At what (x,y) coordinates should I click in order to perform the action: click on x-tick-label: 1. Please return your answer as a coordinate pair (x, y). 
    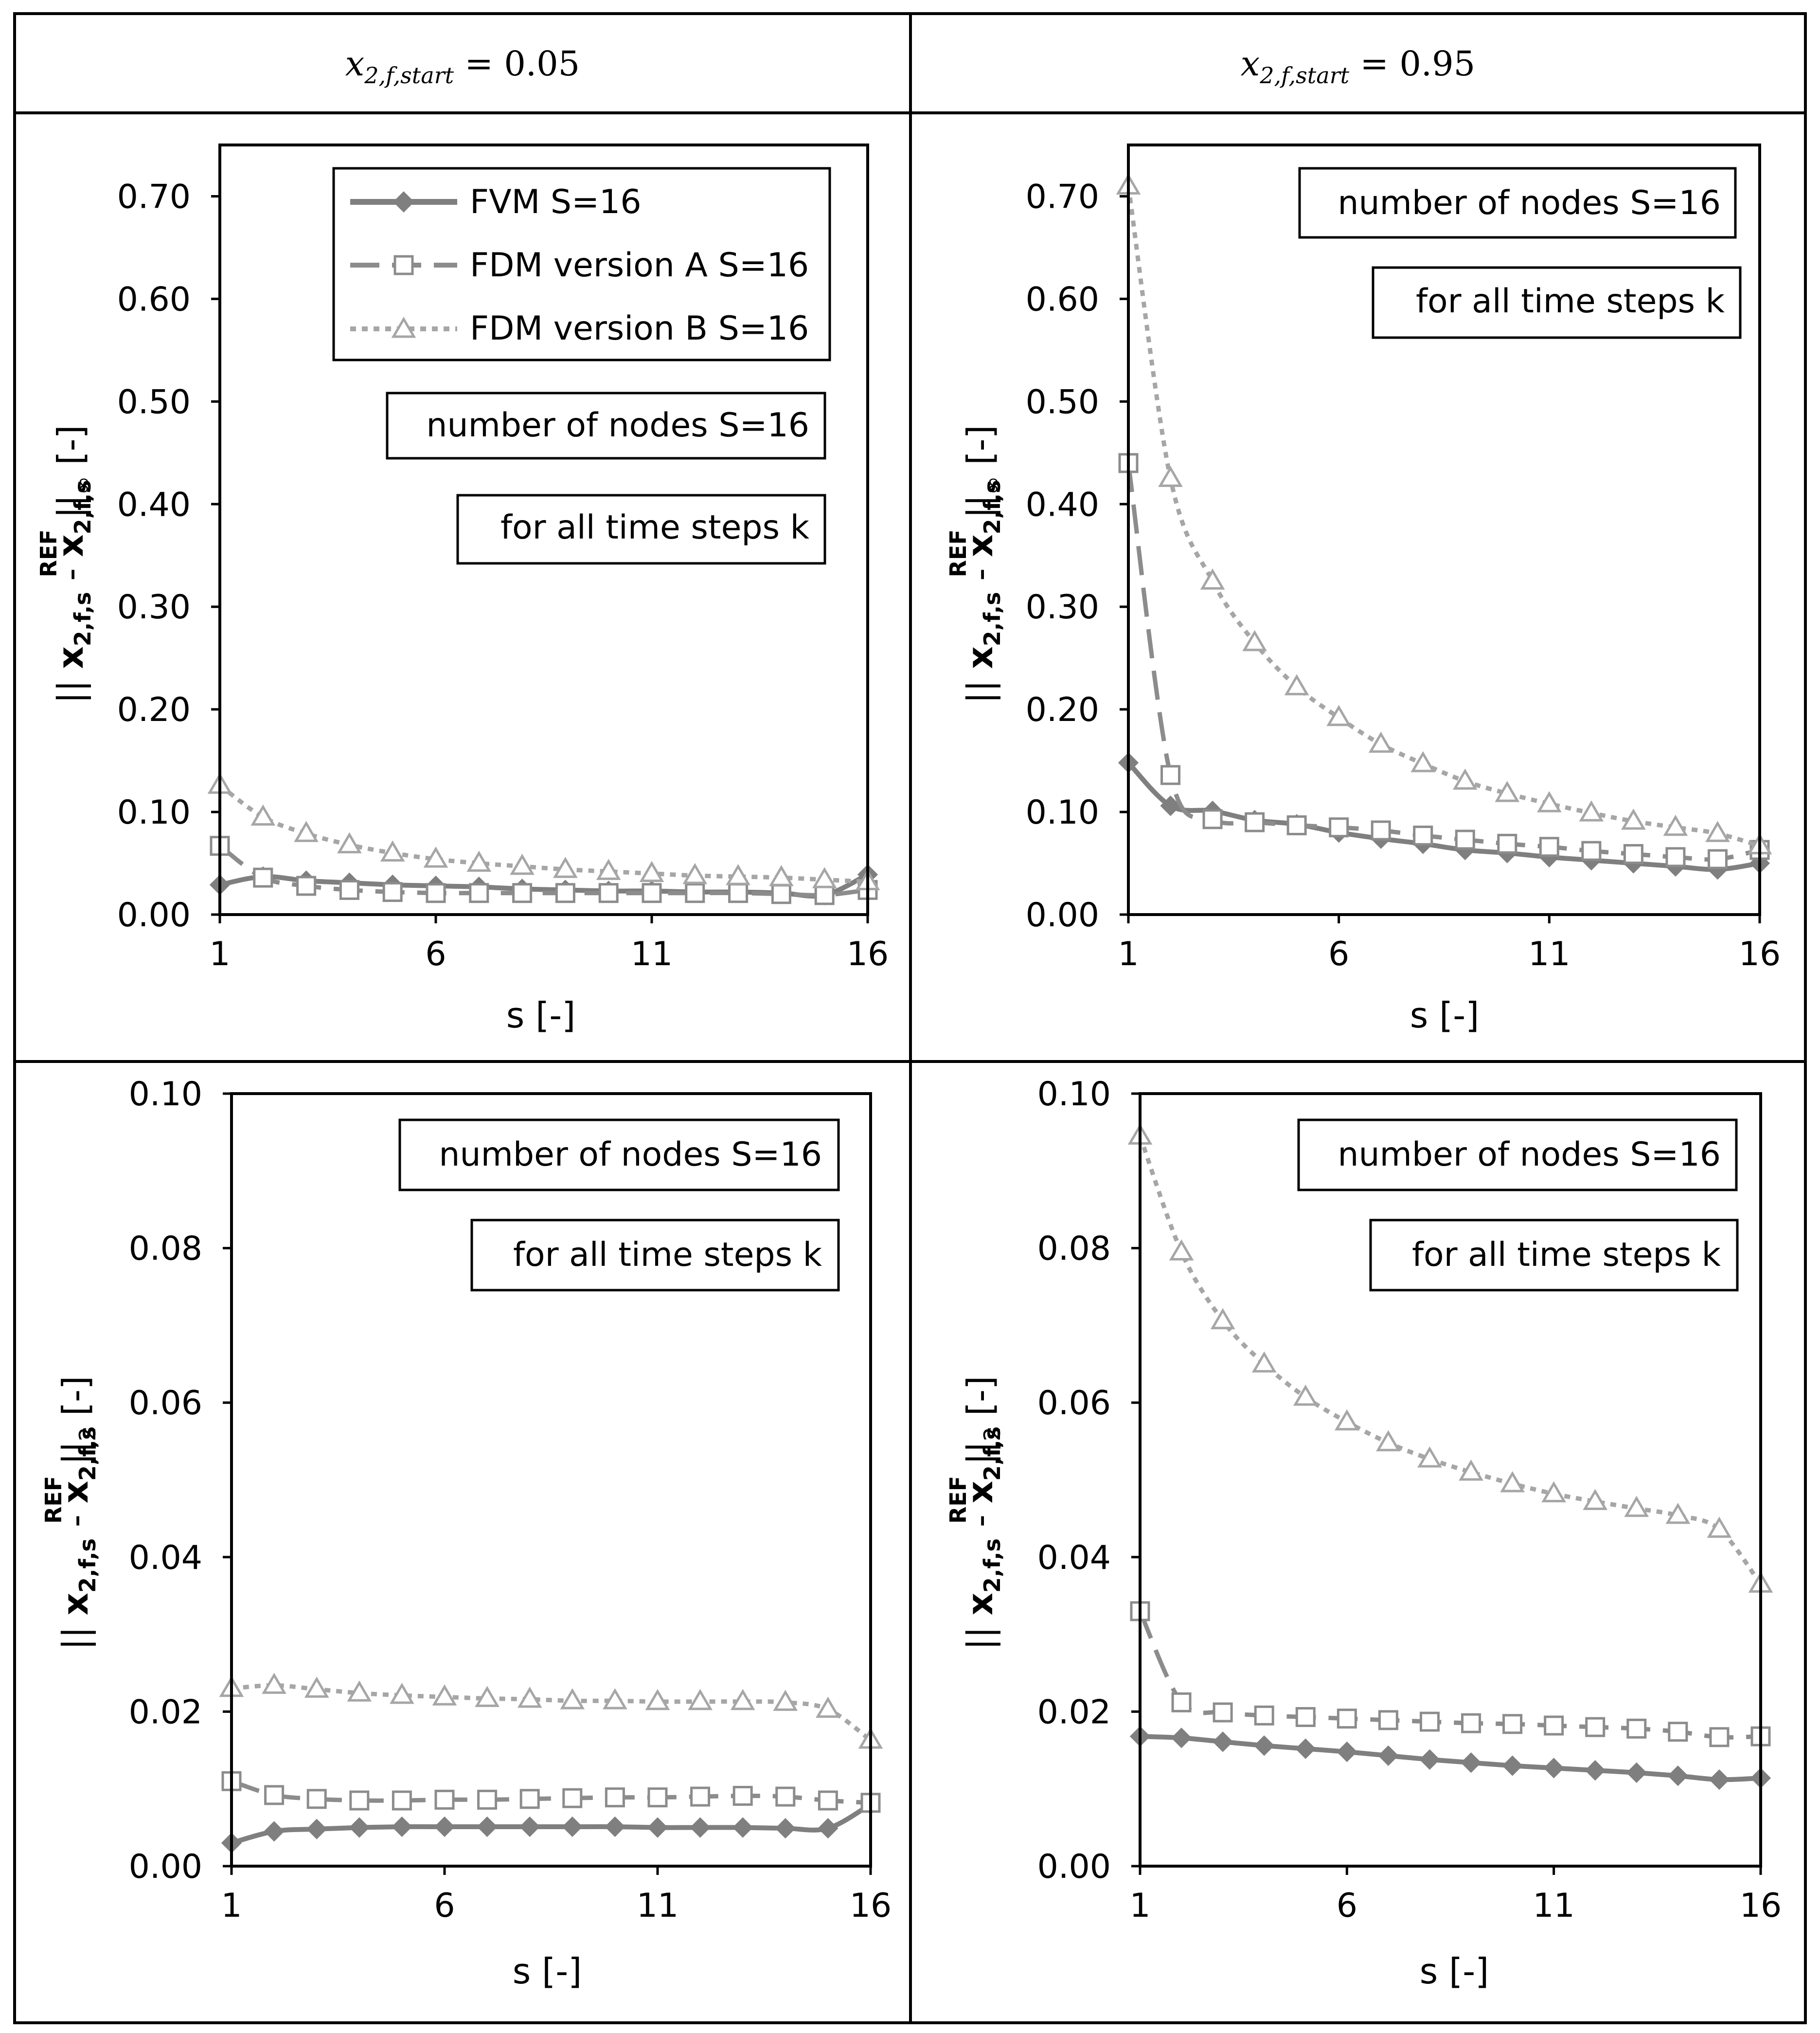
    Looking at the image, I should click on (219, 954).